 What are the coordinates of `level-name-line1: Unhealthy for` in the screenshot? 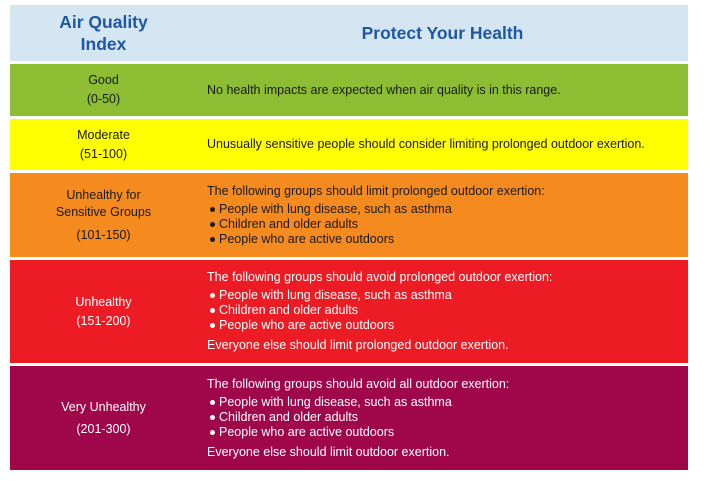 It's located at (103, 194).